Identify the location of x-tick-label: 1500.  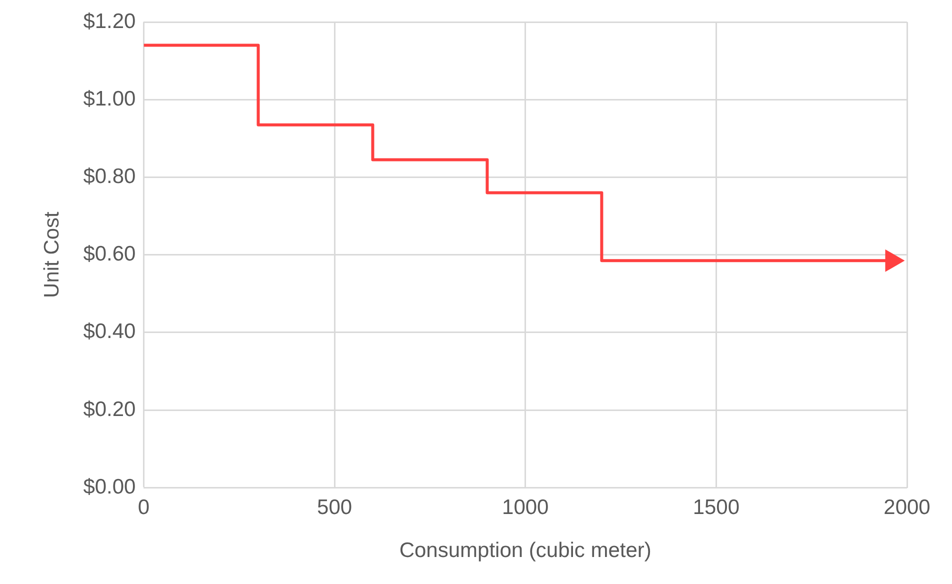
(716, 507).